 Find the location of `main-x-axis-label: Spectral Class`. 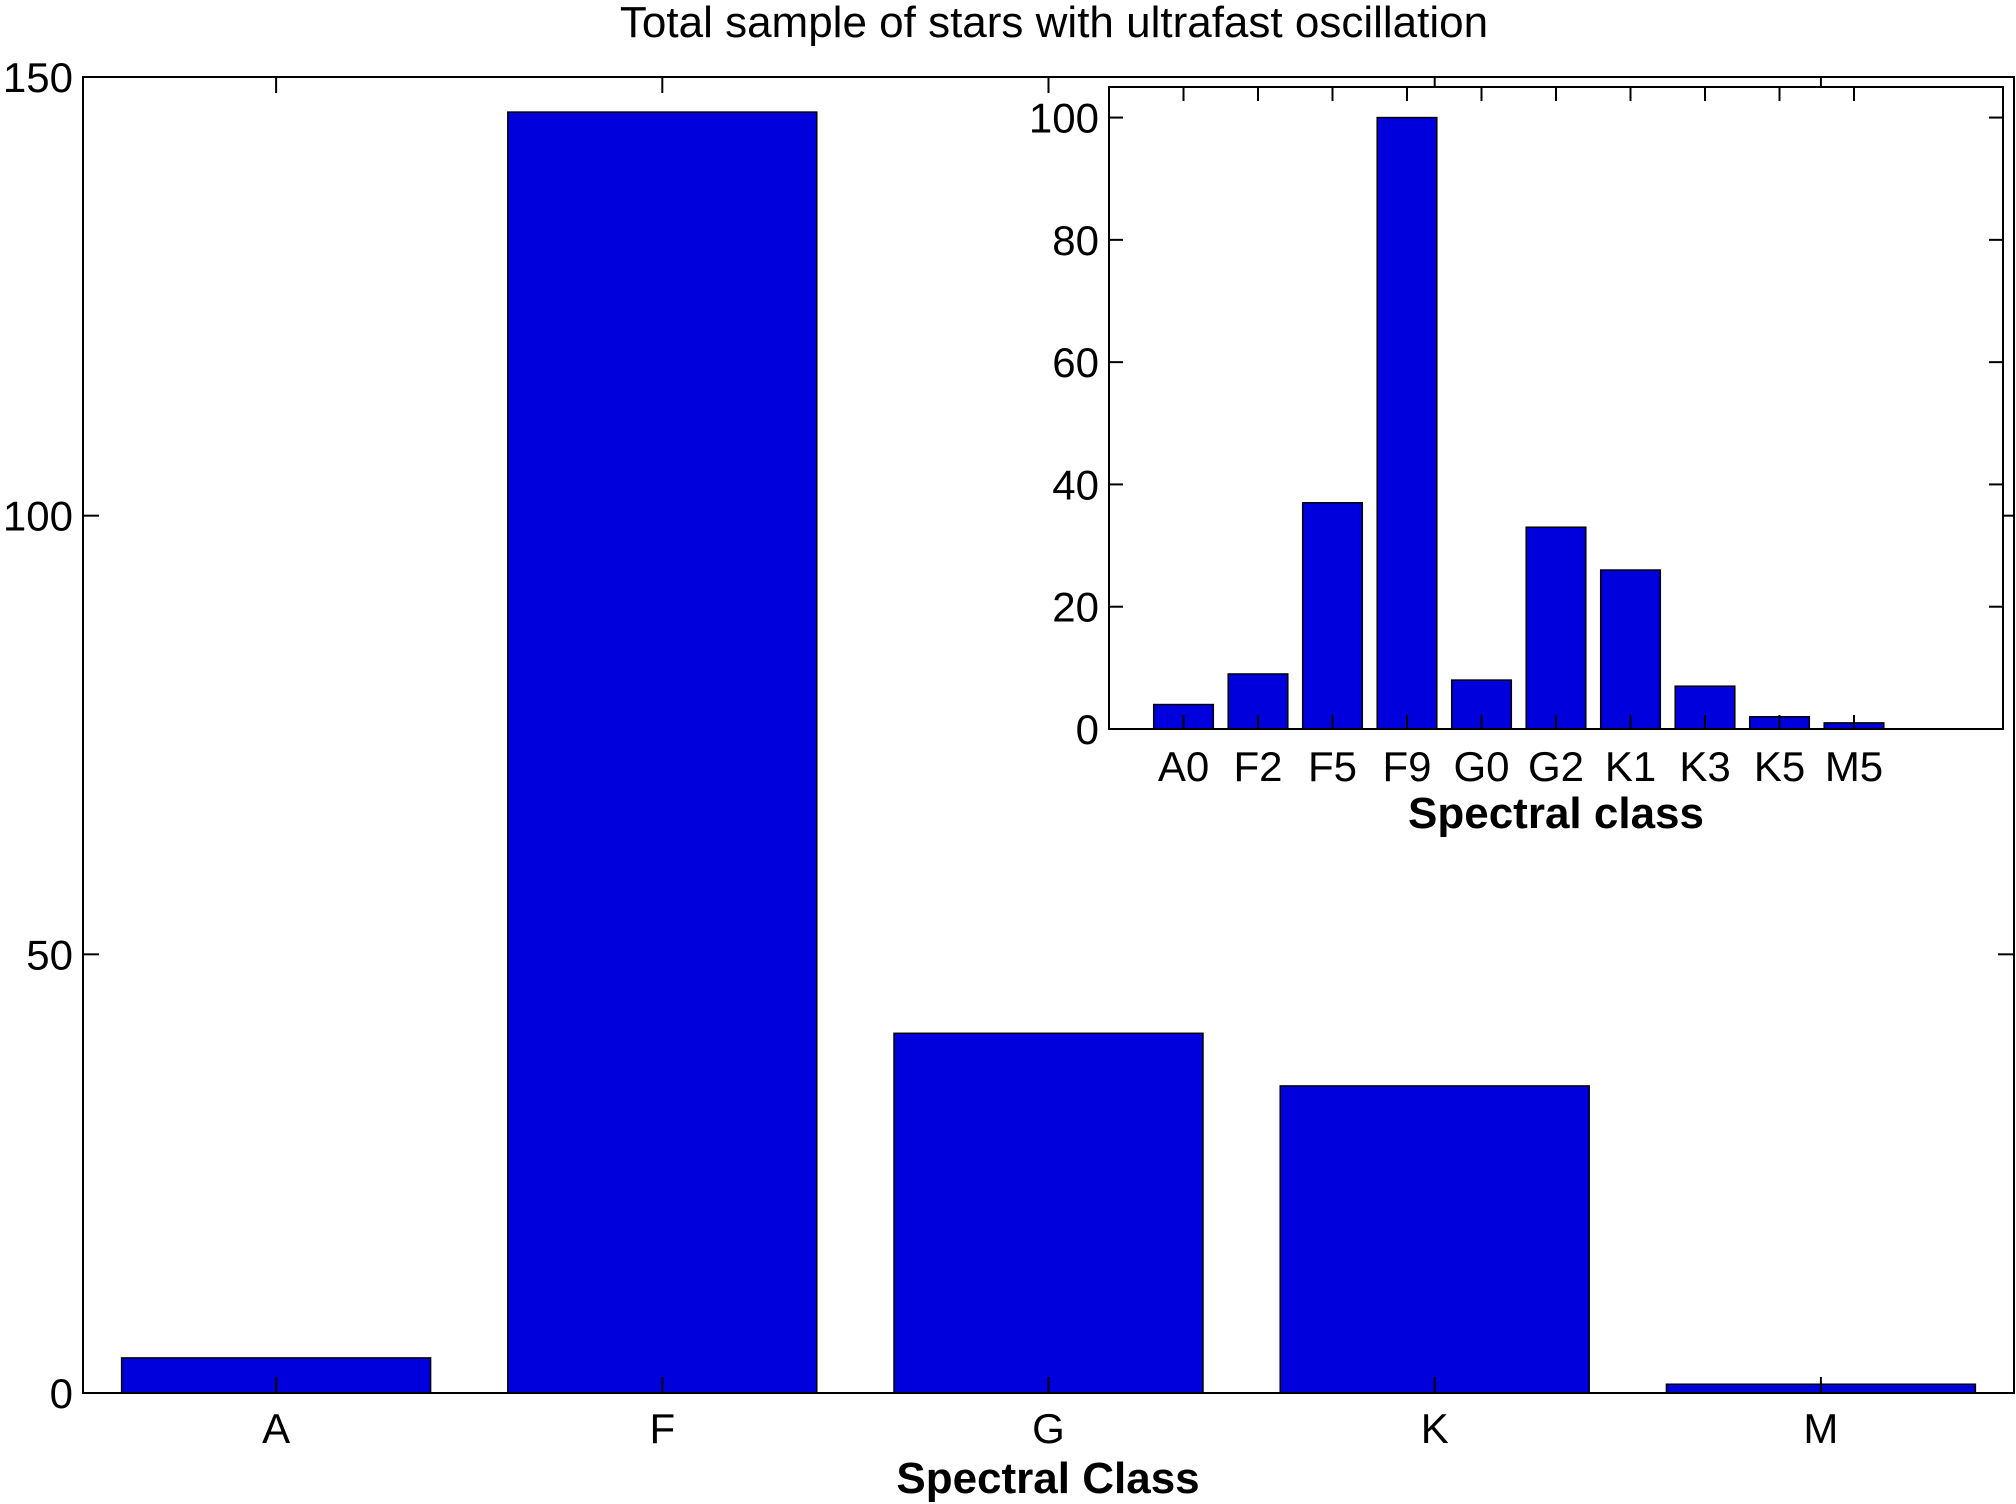

main-x-axis-label: Spectral Class is located at coordinates (1047, 1478).